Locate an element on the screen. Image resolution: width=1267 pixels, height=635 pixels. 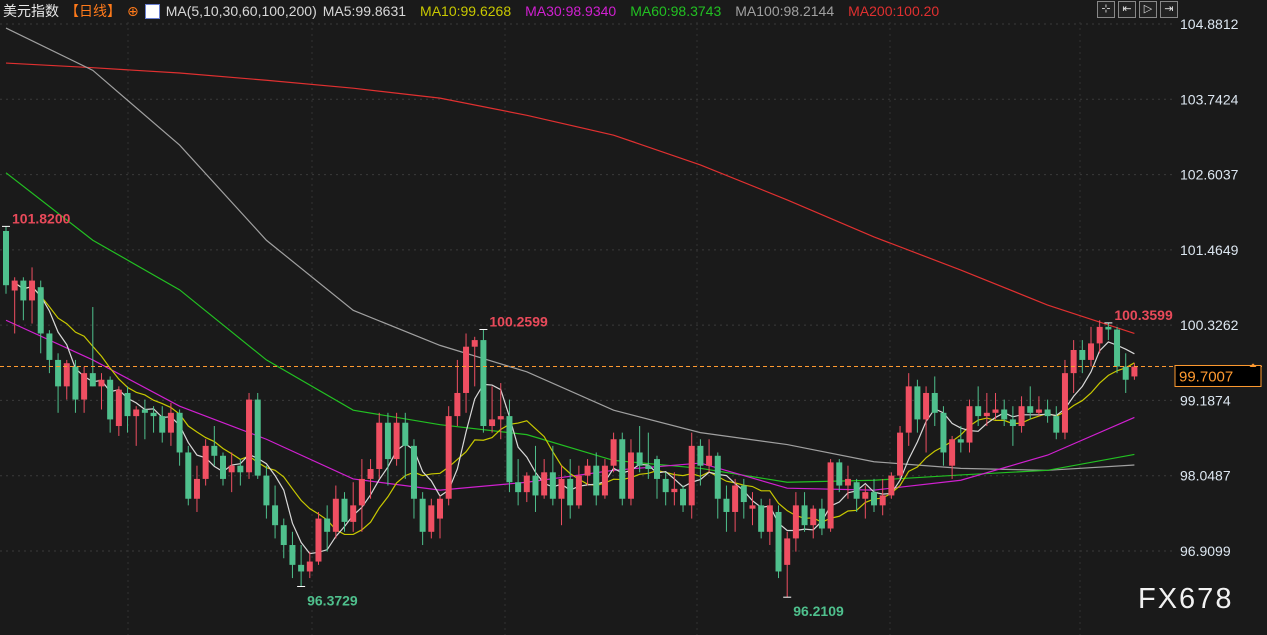
y-tick-label: 103.7424 is located at coordinates (1209, 99).